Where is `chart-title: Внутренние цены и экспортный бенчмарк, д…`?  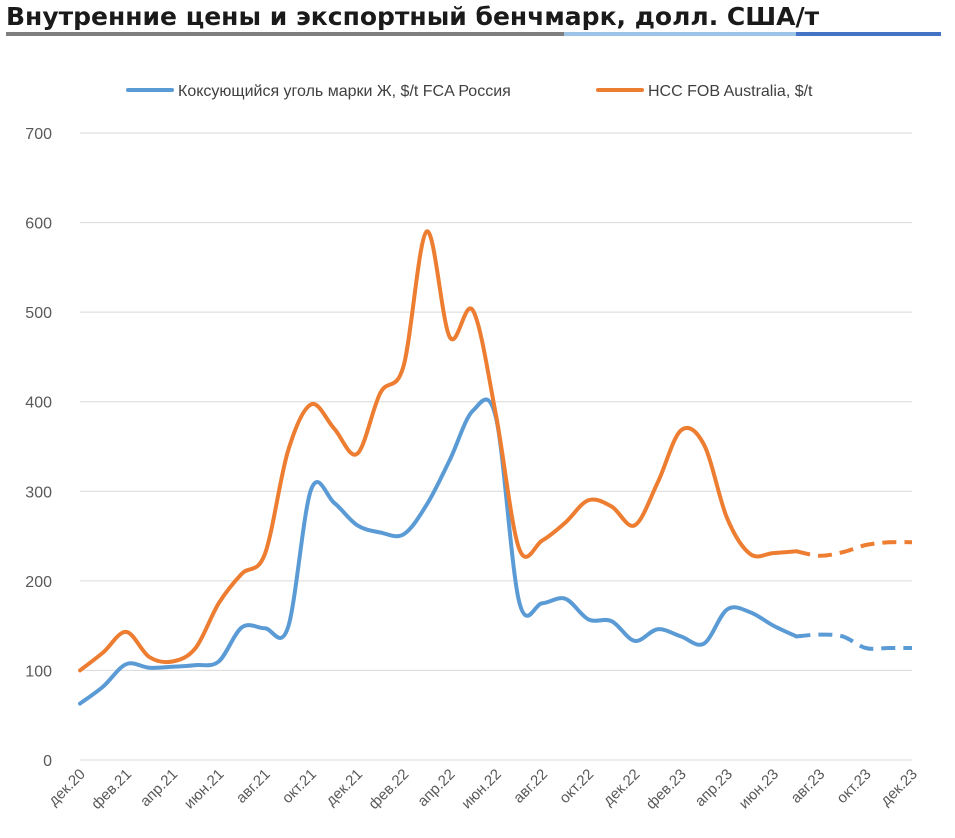
chart-title: Внутренние цены и экспортный бенчмарк, д… is located at coordinates (413, 16).